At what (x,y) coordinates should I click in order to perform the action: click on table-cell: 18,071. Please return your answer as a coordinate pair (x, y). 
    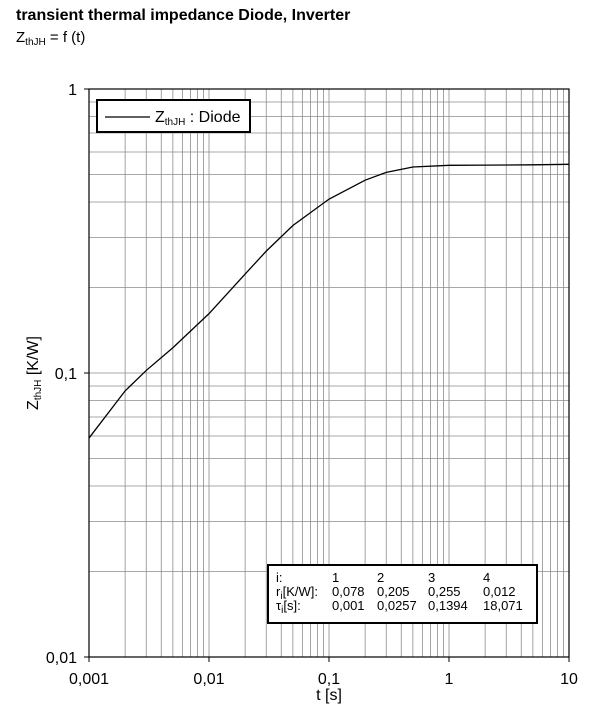
    Looking at the image, I should click on (503, 605).